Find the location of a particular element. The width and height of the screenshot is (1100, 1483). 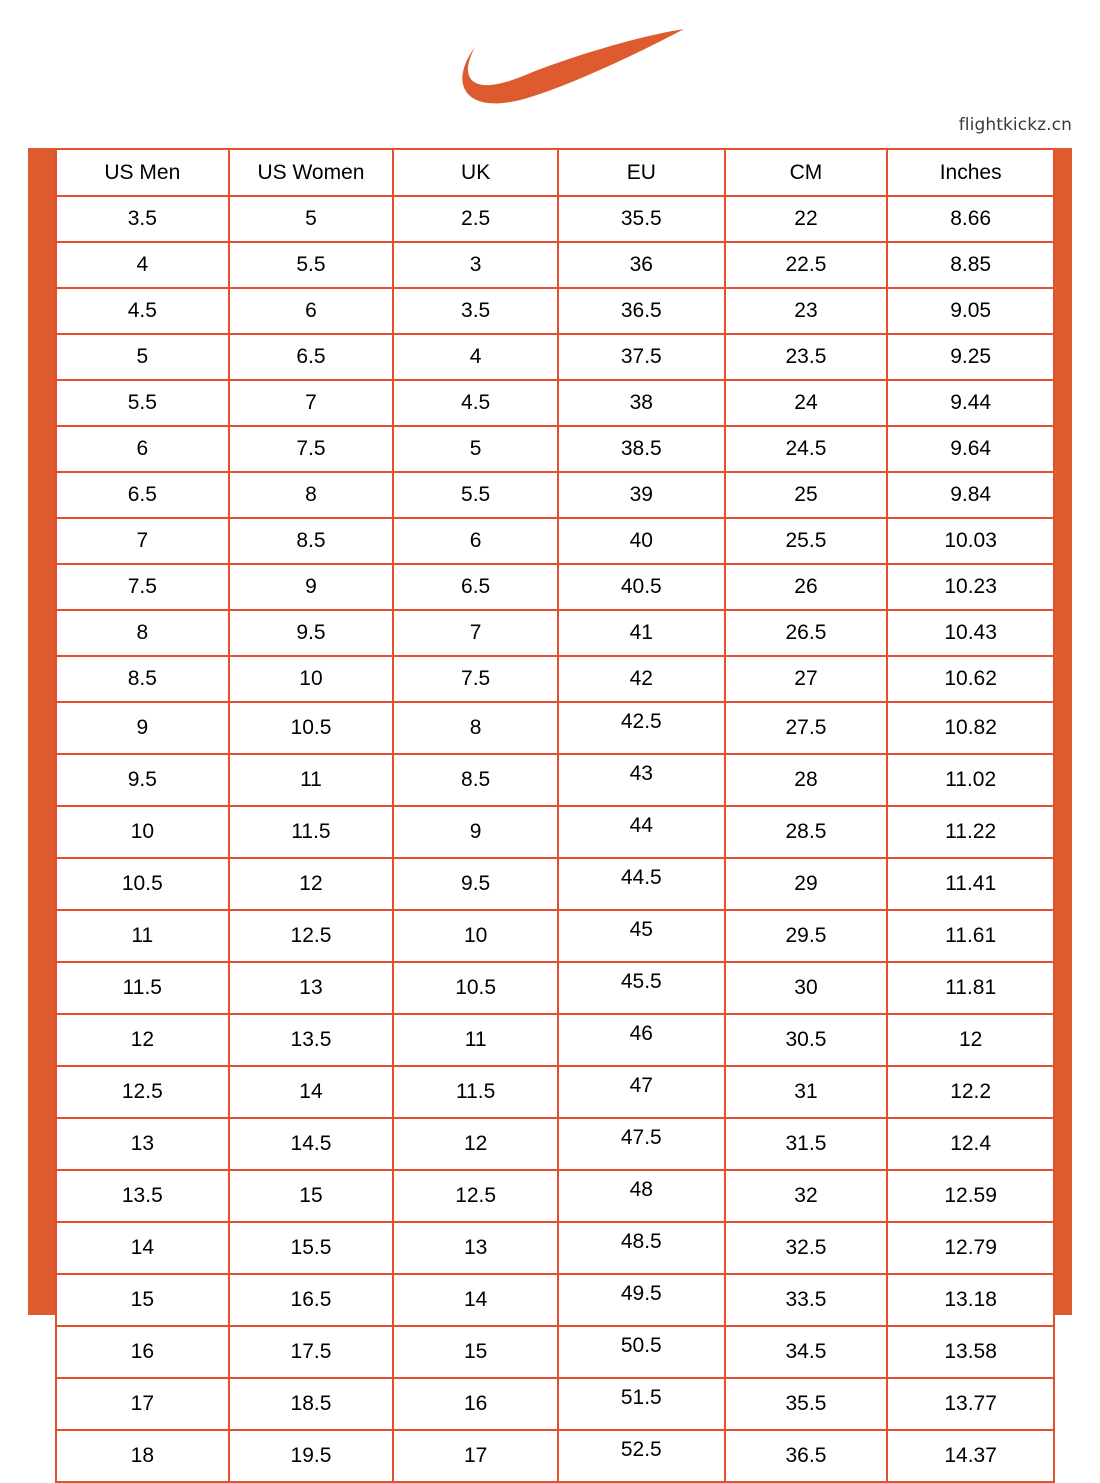

cell-us-women: 8 is located at coordinates (311, 495).